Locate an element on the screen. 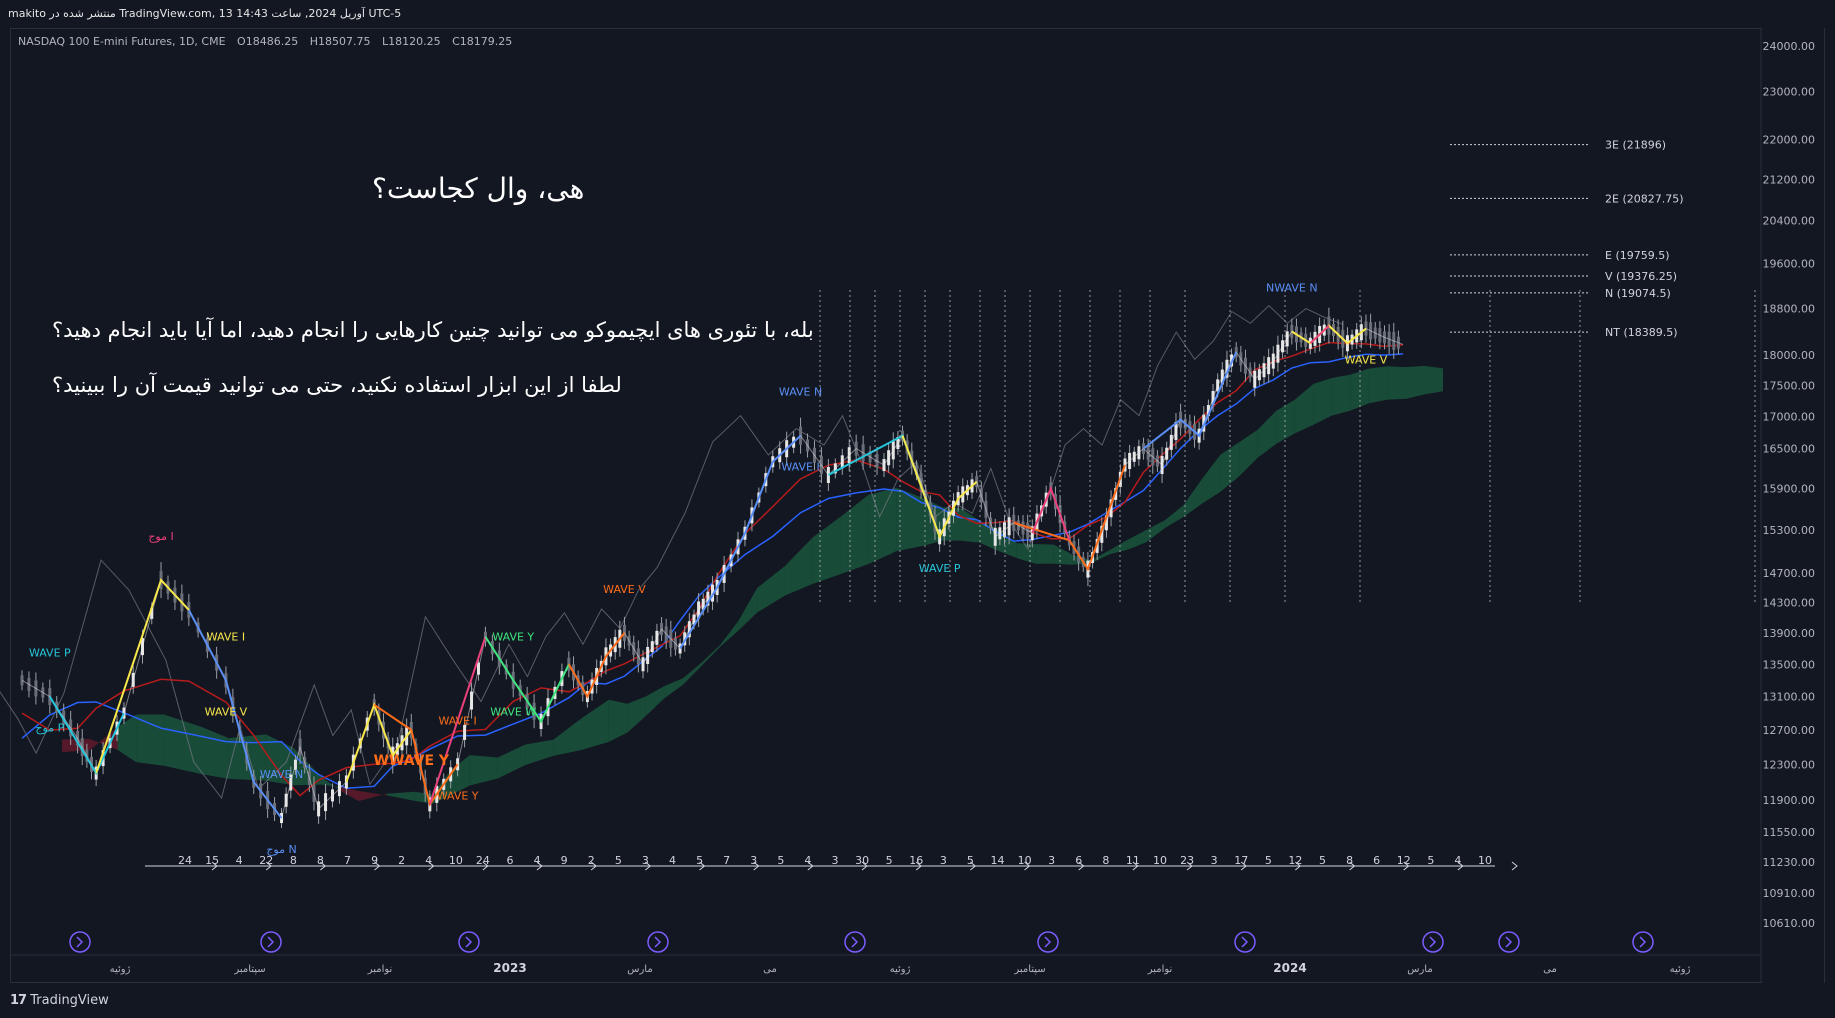 Image resolution: width=1835 pixels, height=1018 pixels. tradingview-logo: 17 TradingView is located at coordinates (59, 1000).